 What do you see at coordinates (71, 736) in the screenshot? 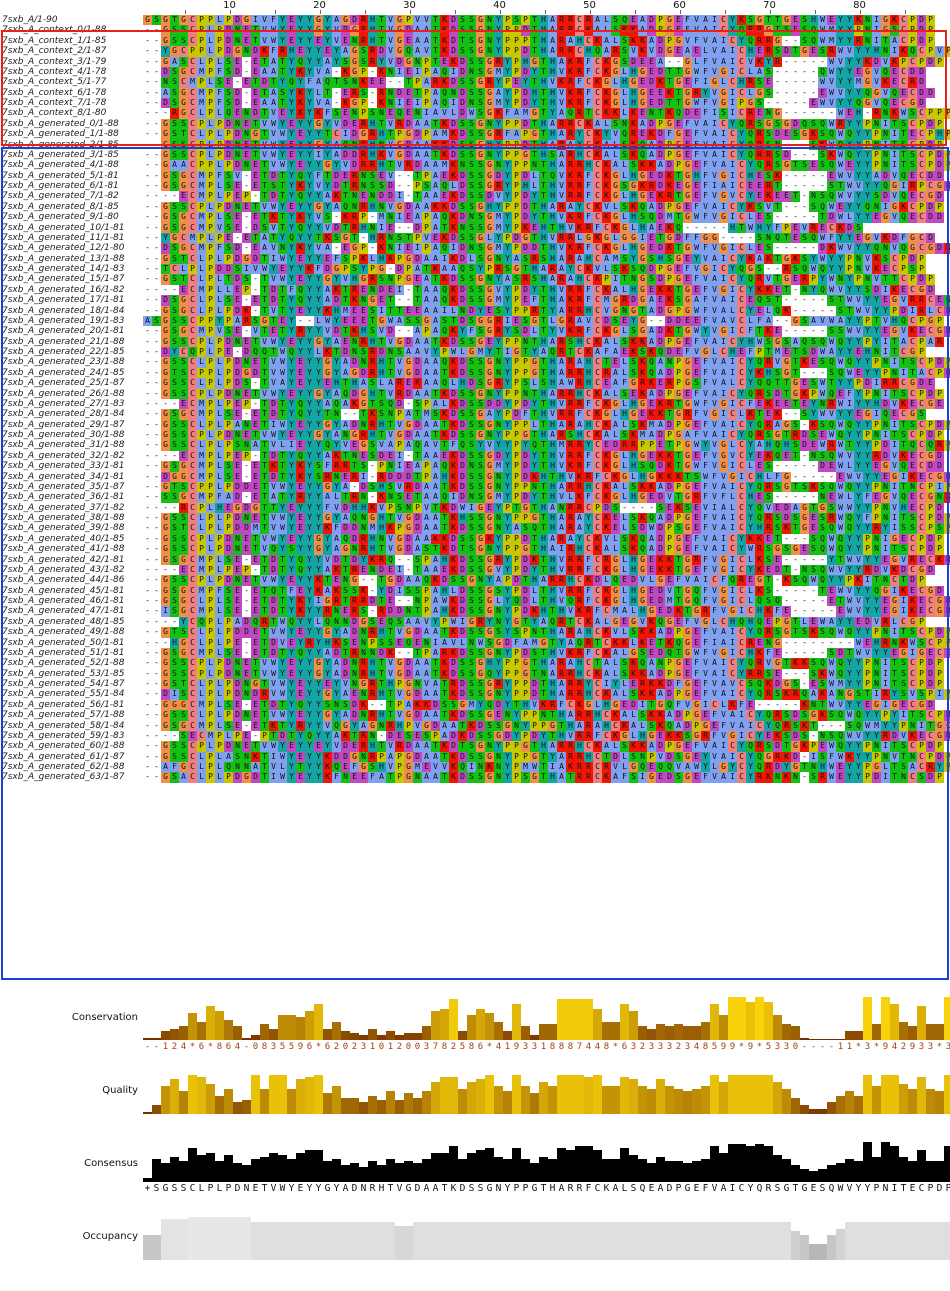
I see `sequence-name: 7sxb_A_generated_59/1-83` at bounding box center [71, 736].